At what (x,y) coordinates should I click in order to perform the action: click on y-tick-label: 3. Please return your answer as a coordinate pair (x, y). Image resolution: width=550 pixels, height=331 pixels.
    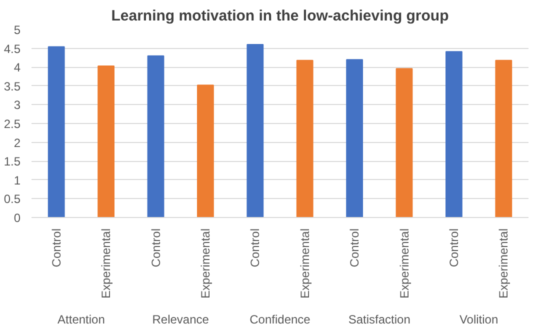
    Looking at the image, I should click on (17, 105).